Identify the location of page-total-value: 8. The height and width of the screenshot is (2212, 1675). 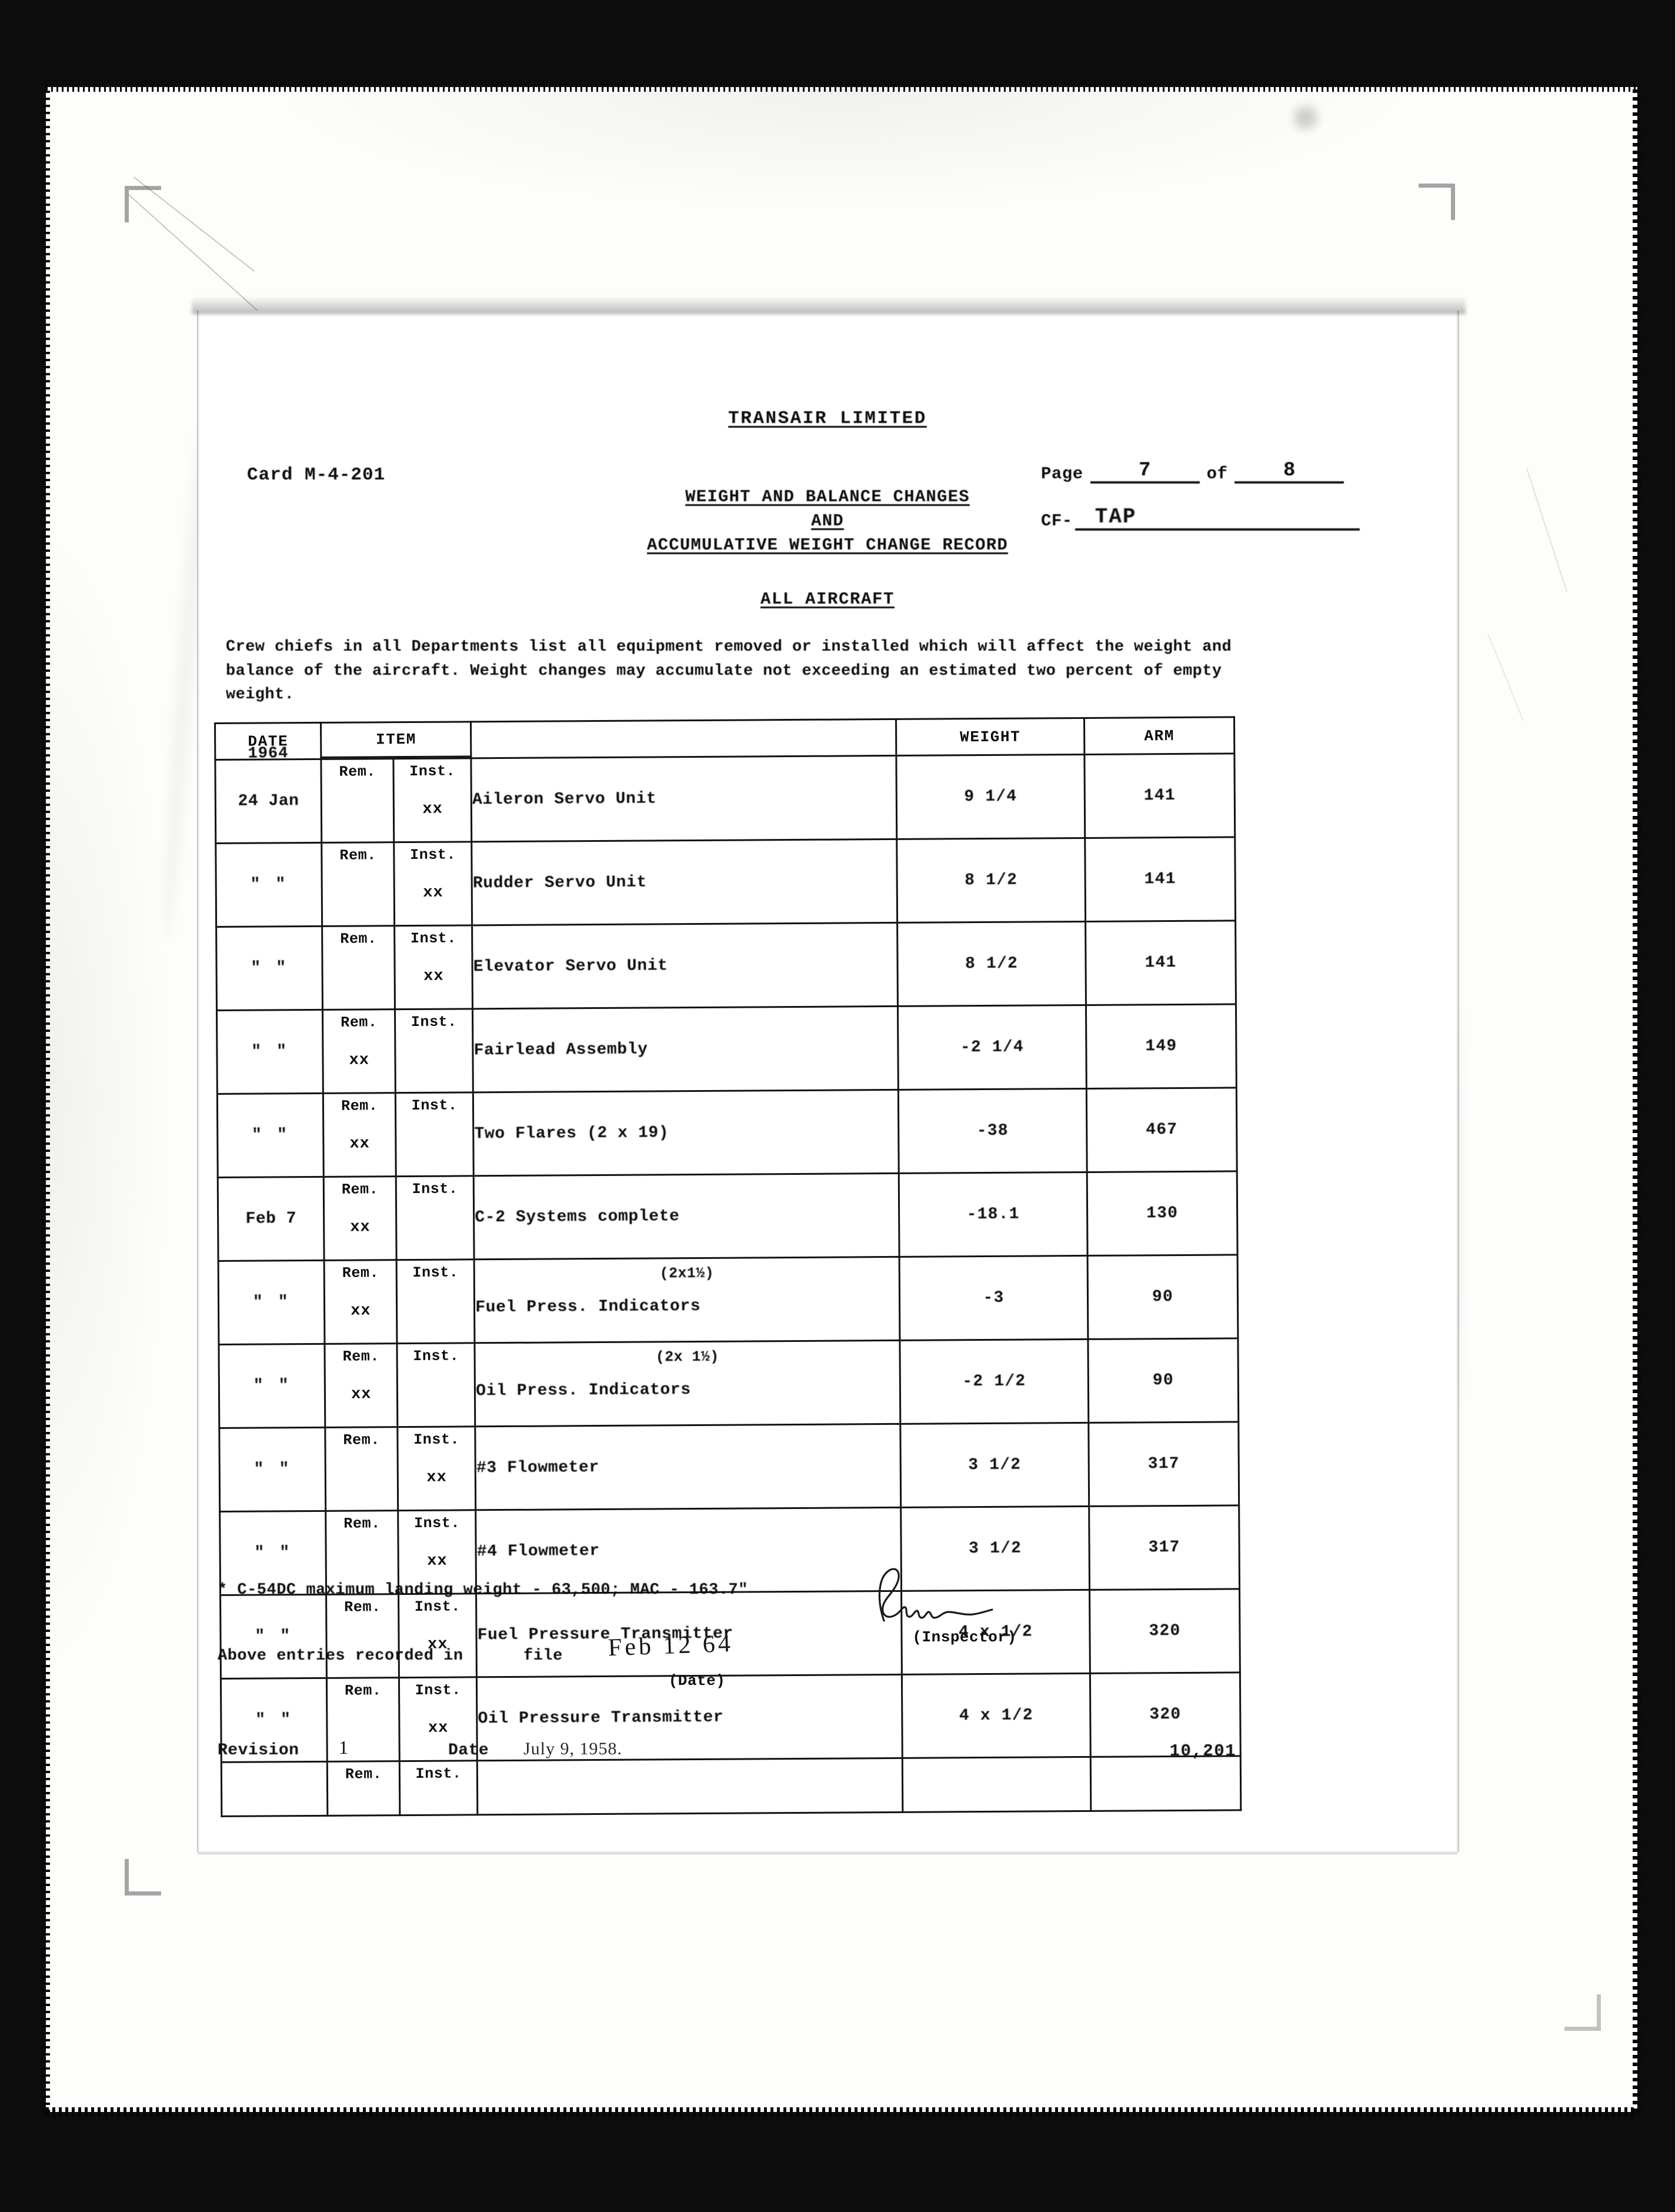
(1289, 472).